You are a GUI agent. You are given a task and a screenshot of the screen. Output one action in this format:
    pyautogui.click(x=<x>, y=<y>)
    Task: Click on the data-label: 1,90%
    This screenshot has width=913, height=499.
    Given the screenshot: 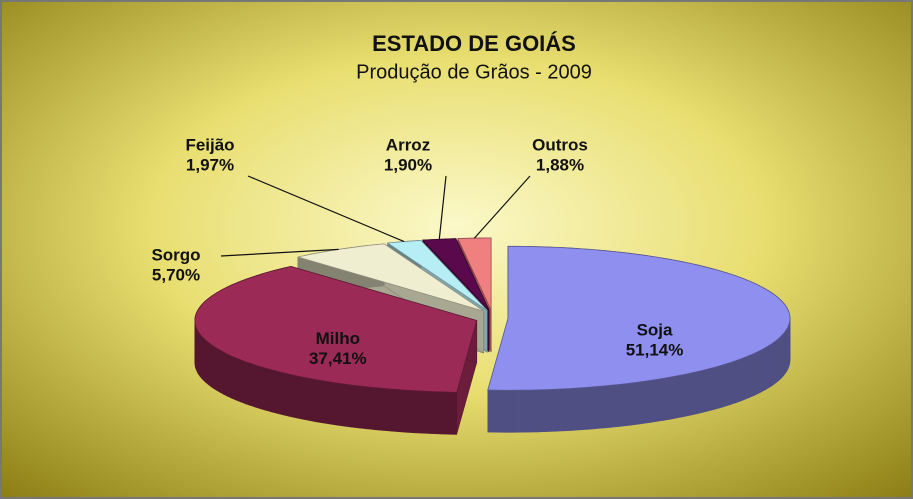 What is the action you would take?
    pyautogui.click(x=408, y=164)
    